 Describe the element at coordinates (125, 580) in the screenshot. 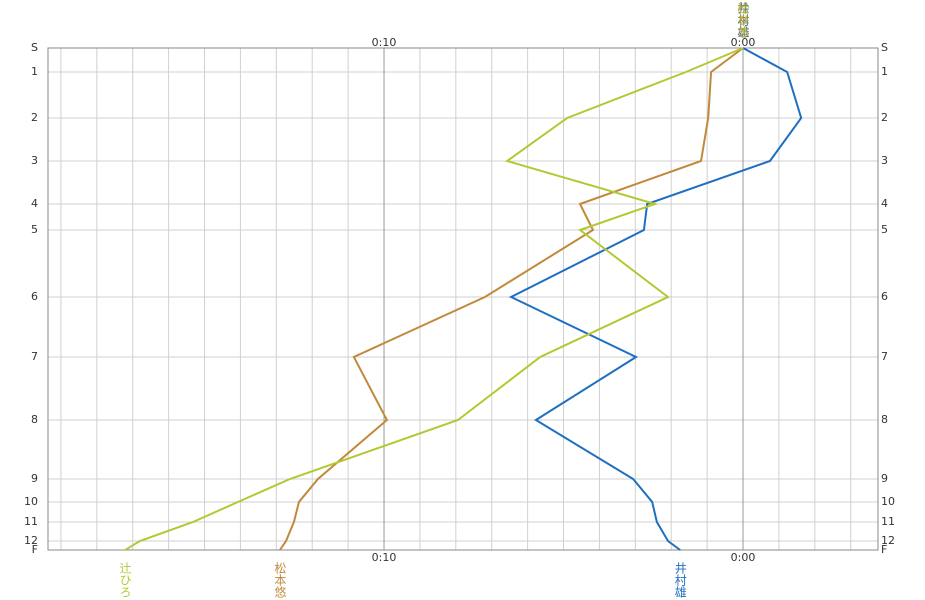

I see `series-name-bottom: 辻ひろ` at that location.